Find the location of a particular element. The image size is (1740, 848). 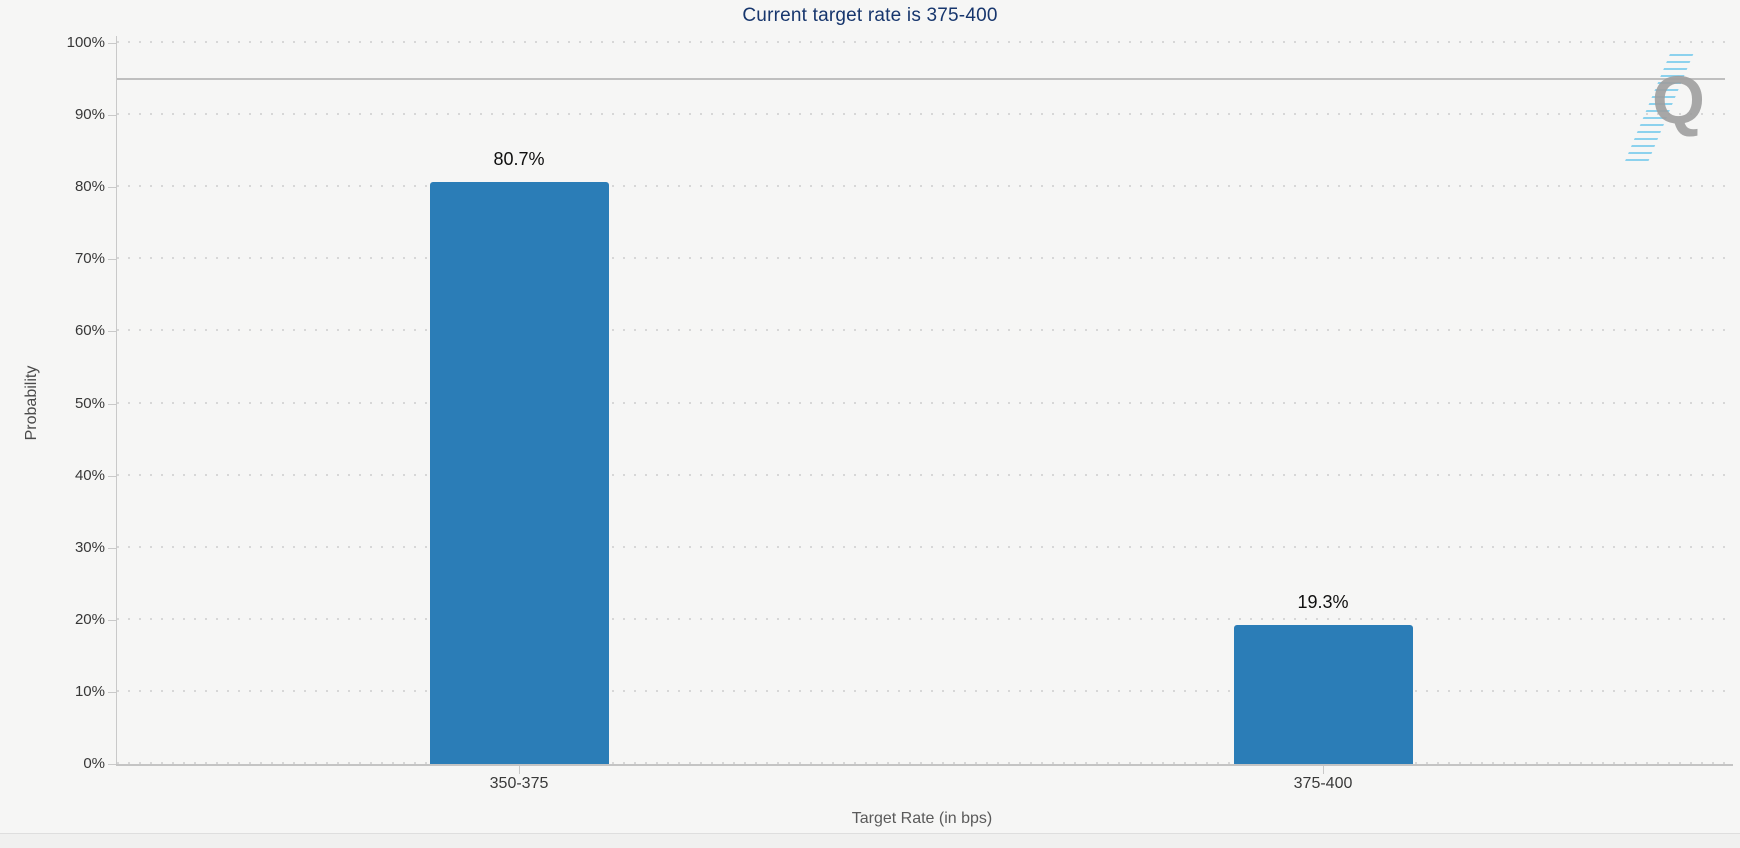

x-axis-line is located at coordinates (924, 765).